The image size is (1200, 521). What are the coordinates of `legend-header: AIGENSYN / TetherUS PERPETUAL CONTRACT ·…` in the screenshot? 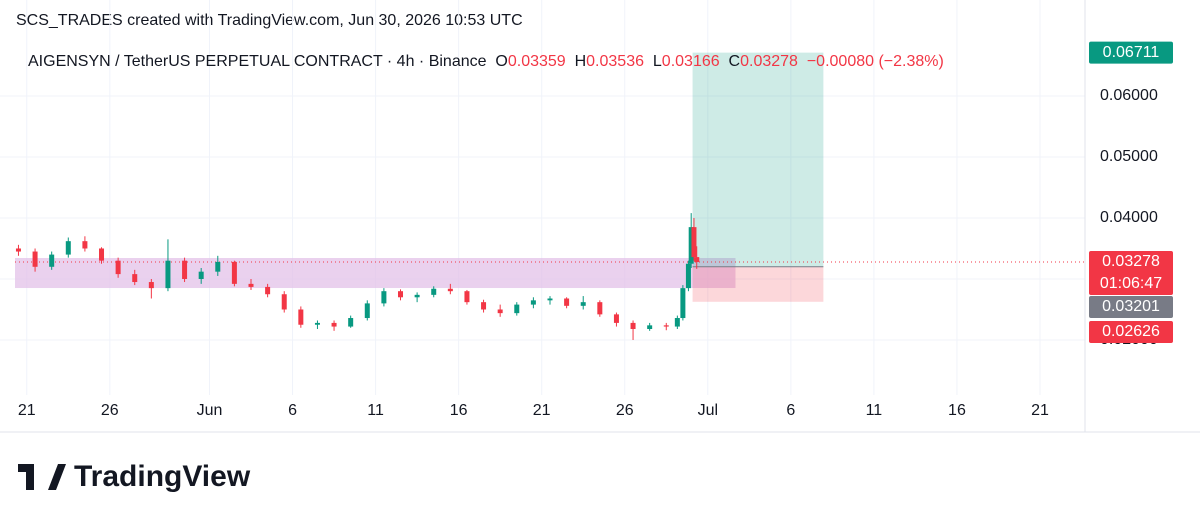 It's located at (486, 62).